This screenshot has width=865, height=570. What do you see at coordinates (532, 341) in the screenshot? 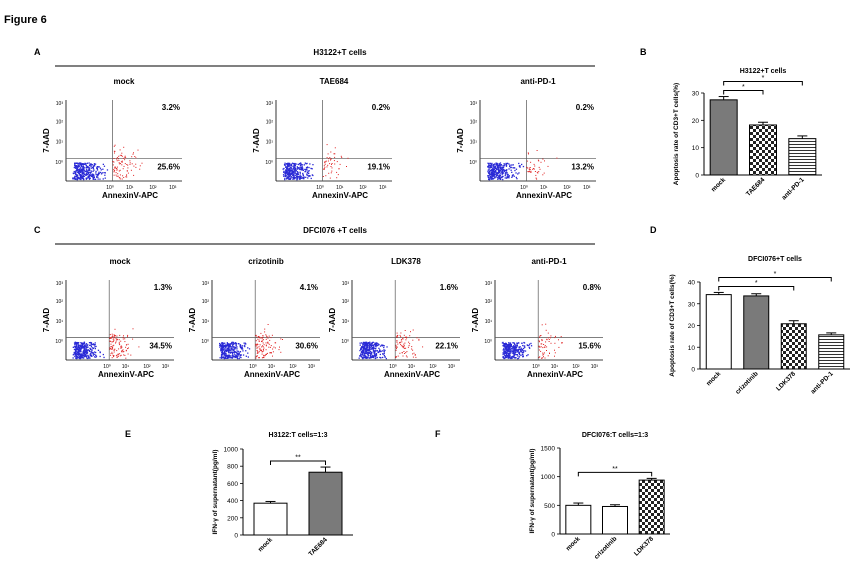
I see `flow-events` at bounding box center [532, 341].